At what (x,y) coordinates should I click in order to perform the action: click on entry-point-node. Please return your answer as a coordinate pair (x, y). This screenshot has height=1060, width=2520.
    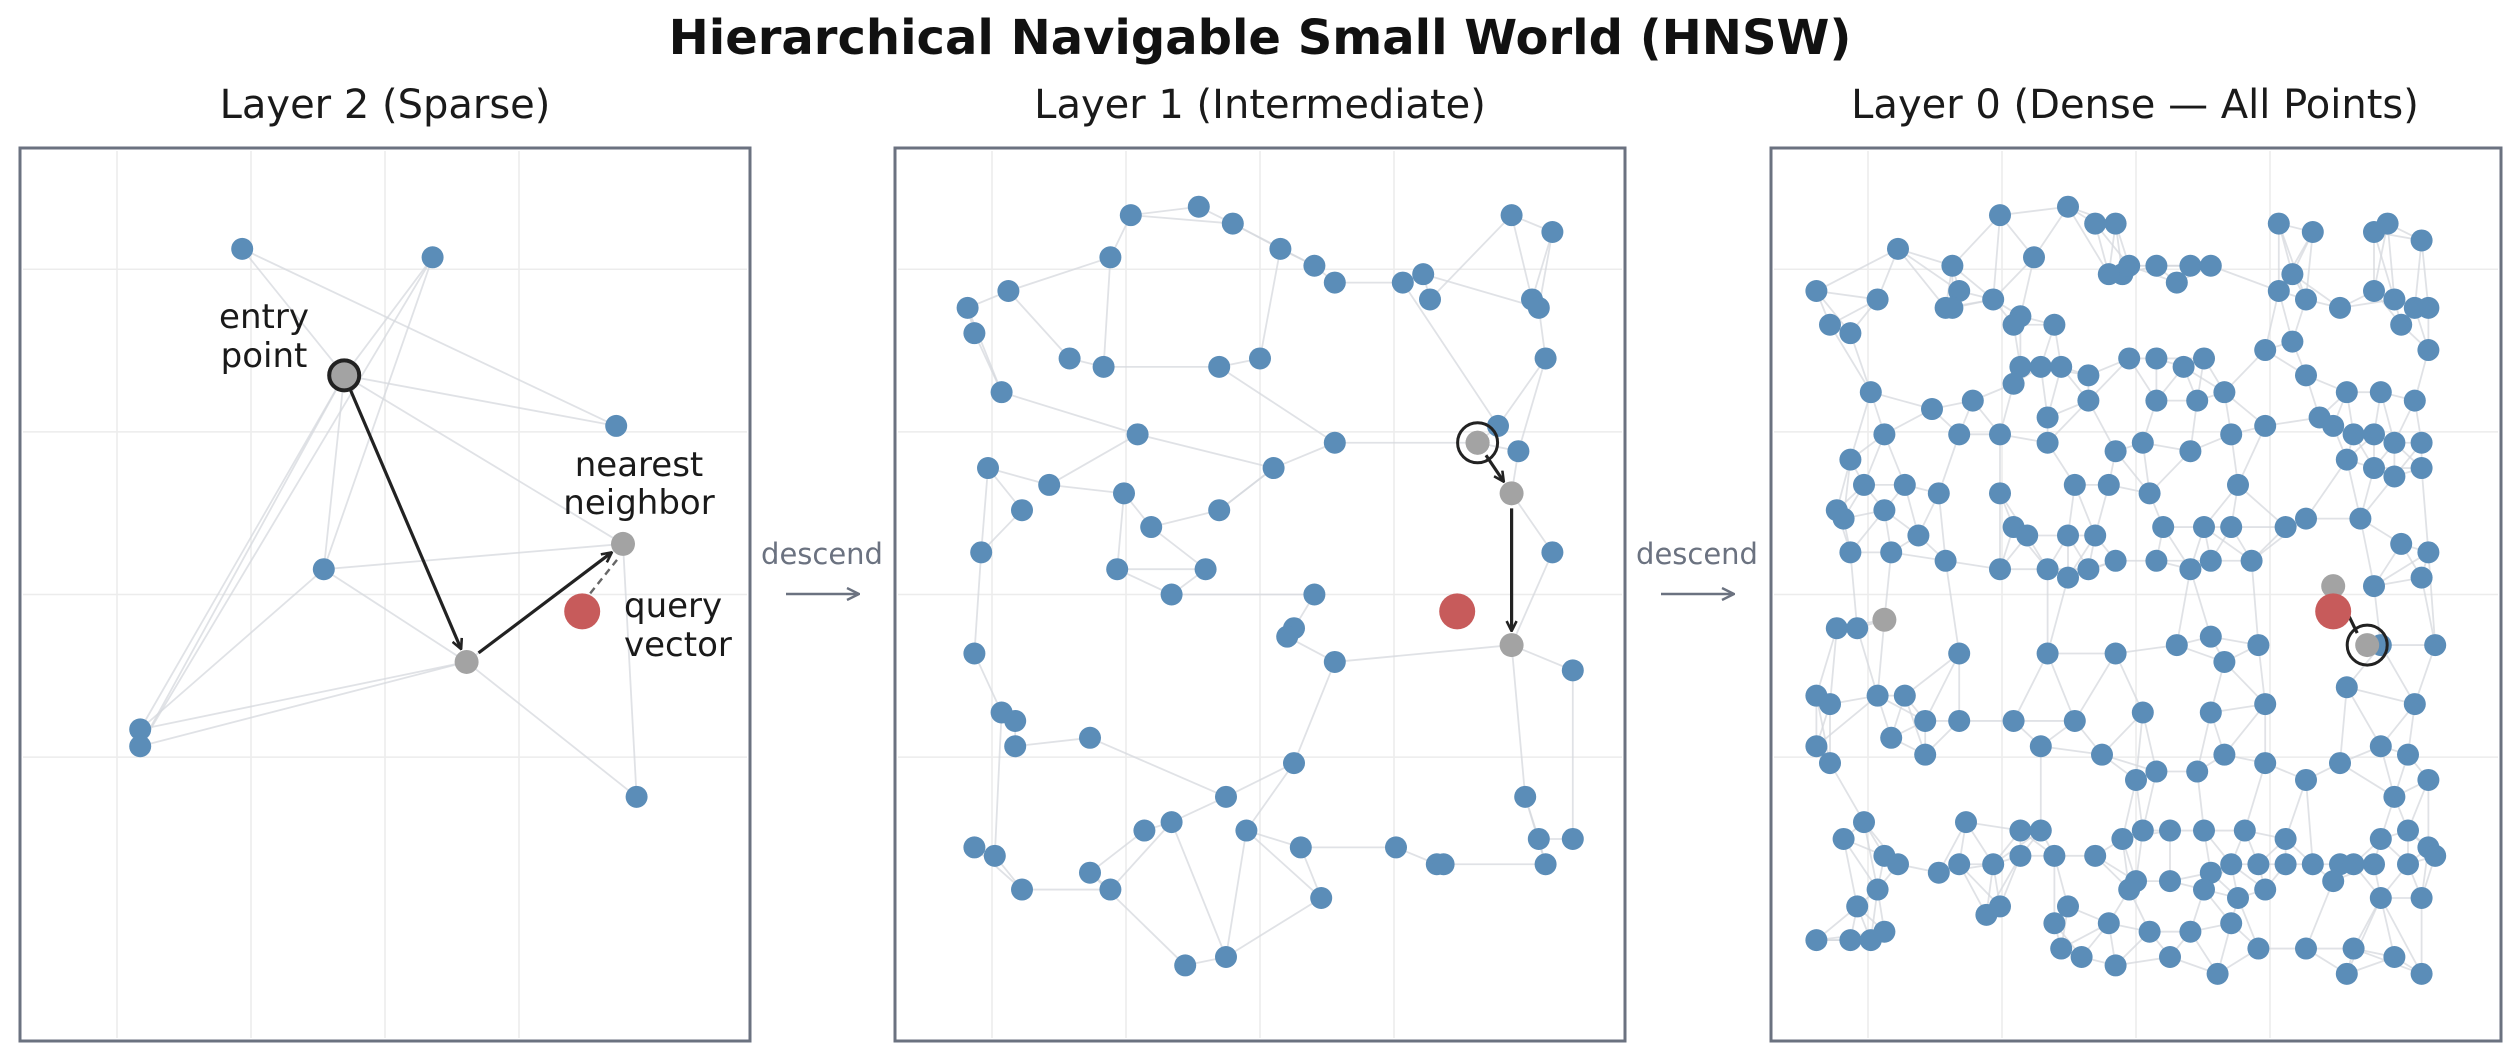
    Looking at the image, I should click on (344, 375).